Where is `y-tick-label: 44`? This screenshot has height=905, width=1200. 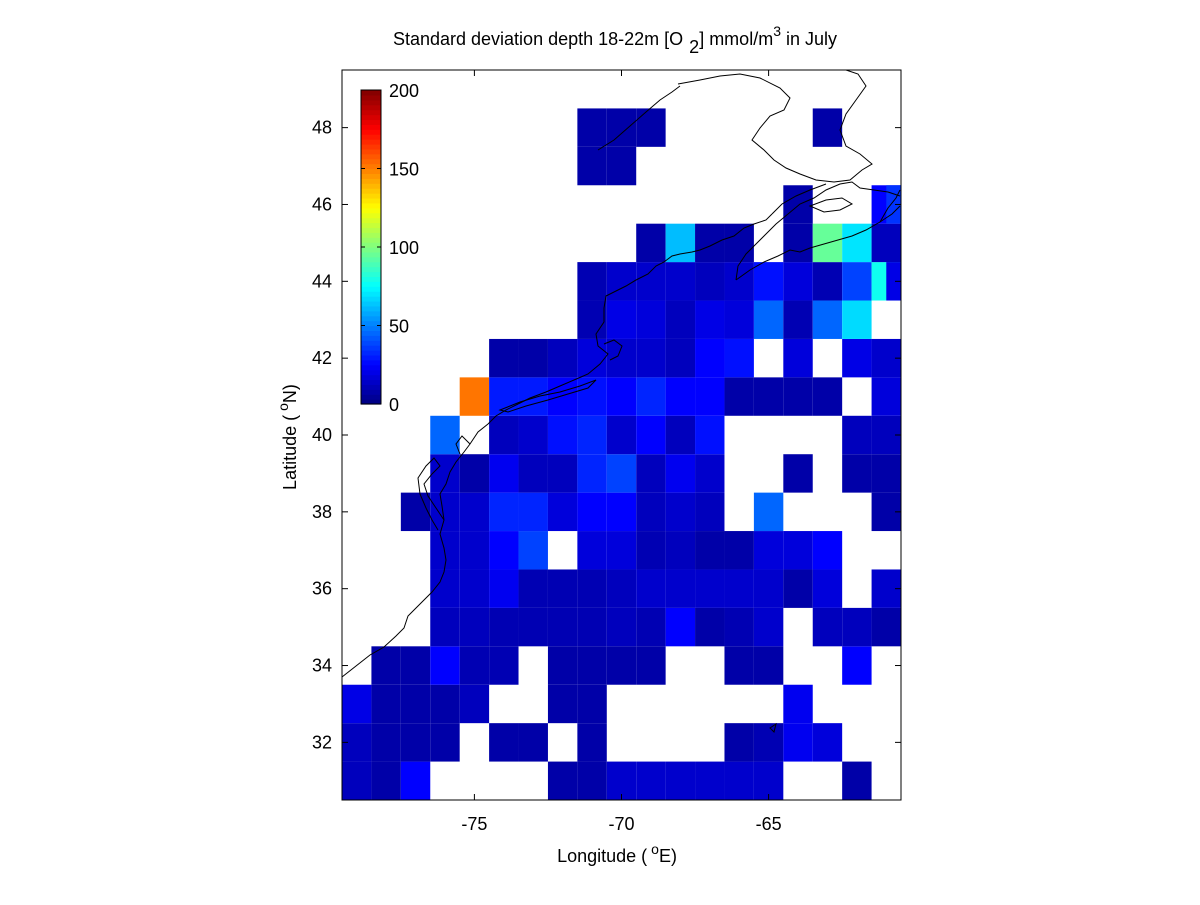 y-tick-label: 44 is located at coordinates (322, 281).